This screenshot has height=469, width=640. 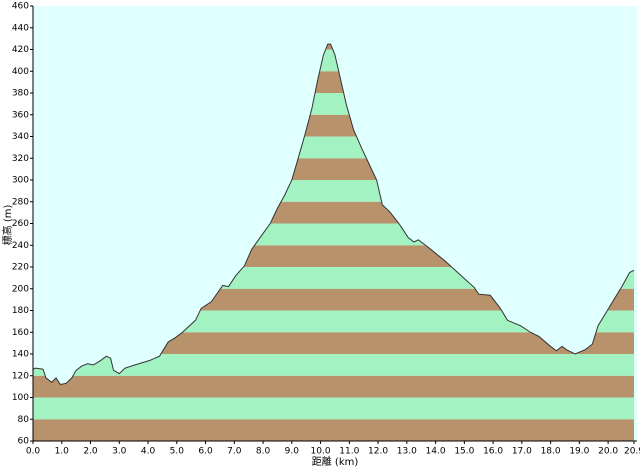 I want to click on y-tick-label: 440, so click(x=20, y=28).